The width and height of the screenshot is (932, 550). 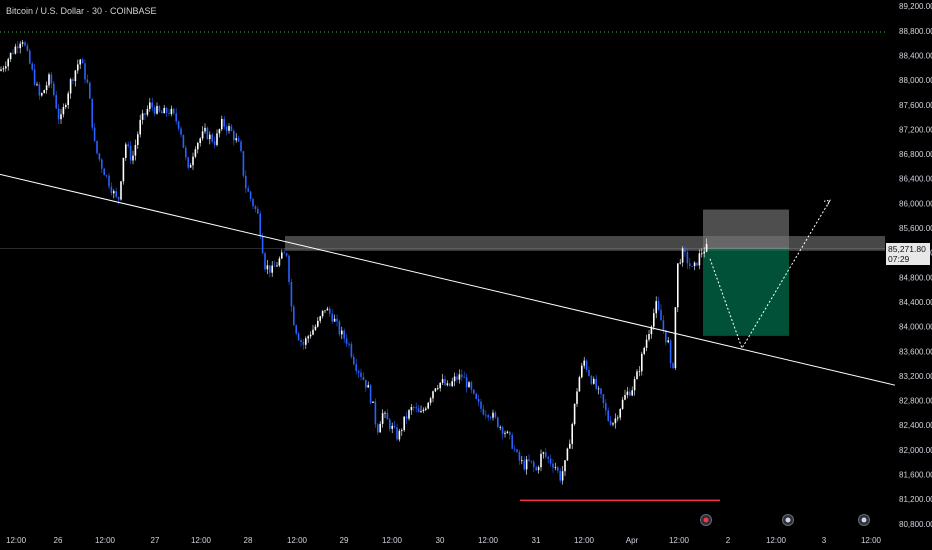 I want to click on chart-title: Bitcoin / U.S. Dollar · 30 · COINBASE, so click(x=81, y=11).